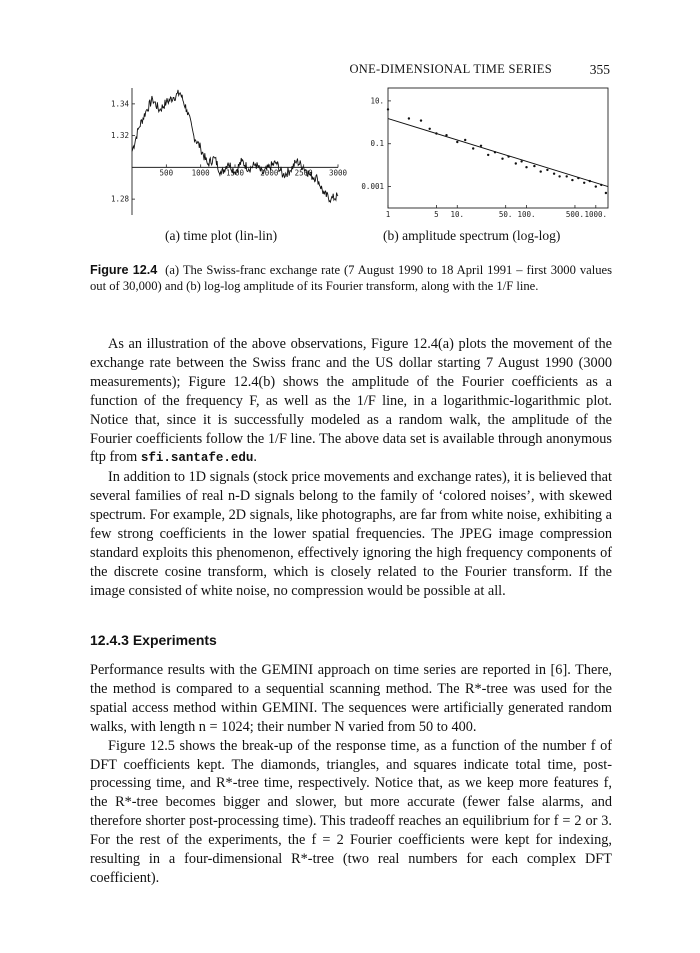 The image size is (700, 953). Describe the element at coordinates (120, 103) in the screenshot. I see `y-tick-label: 1.34` at that location.